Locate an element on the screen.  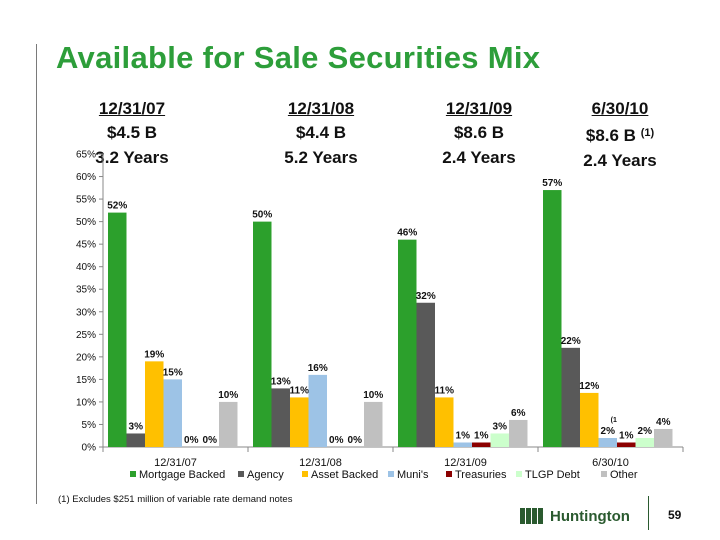
period-amount: $8.6 B is located at coordinates (479, 132).